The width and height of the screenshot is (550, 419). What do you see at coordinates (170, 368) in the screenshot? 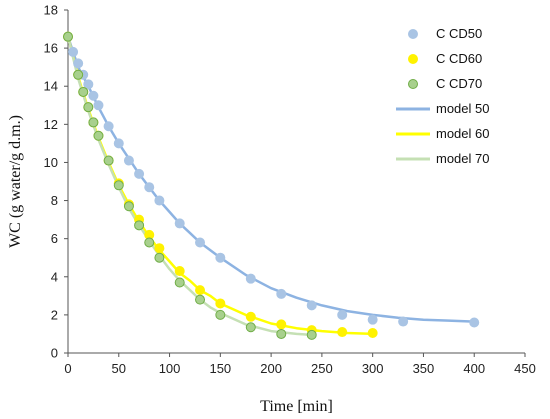
I see `x-tick-label: 100` at bounding box center [170, 368].